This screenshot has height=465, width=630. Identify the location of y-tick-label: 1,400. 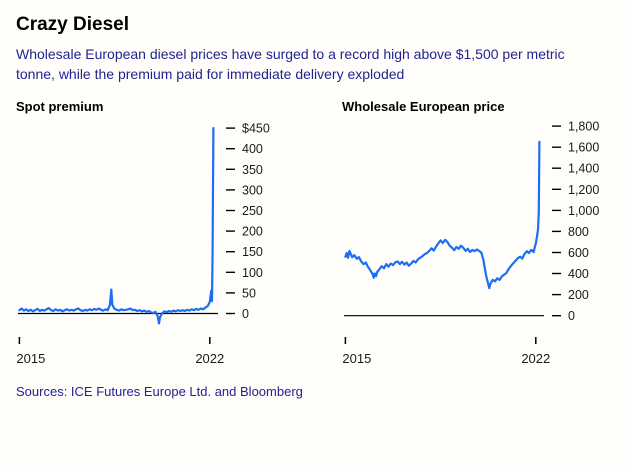
(583, 168).